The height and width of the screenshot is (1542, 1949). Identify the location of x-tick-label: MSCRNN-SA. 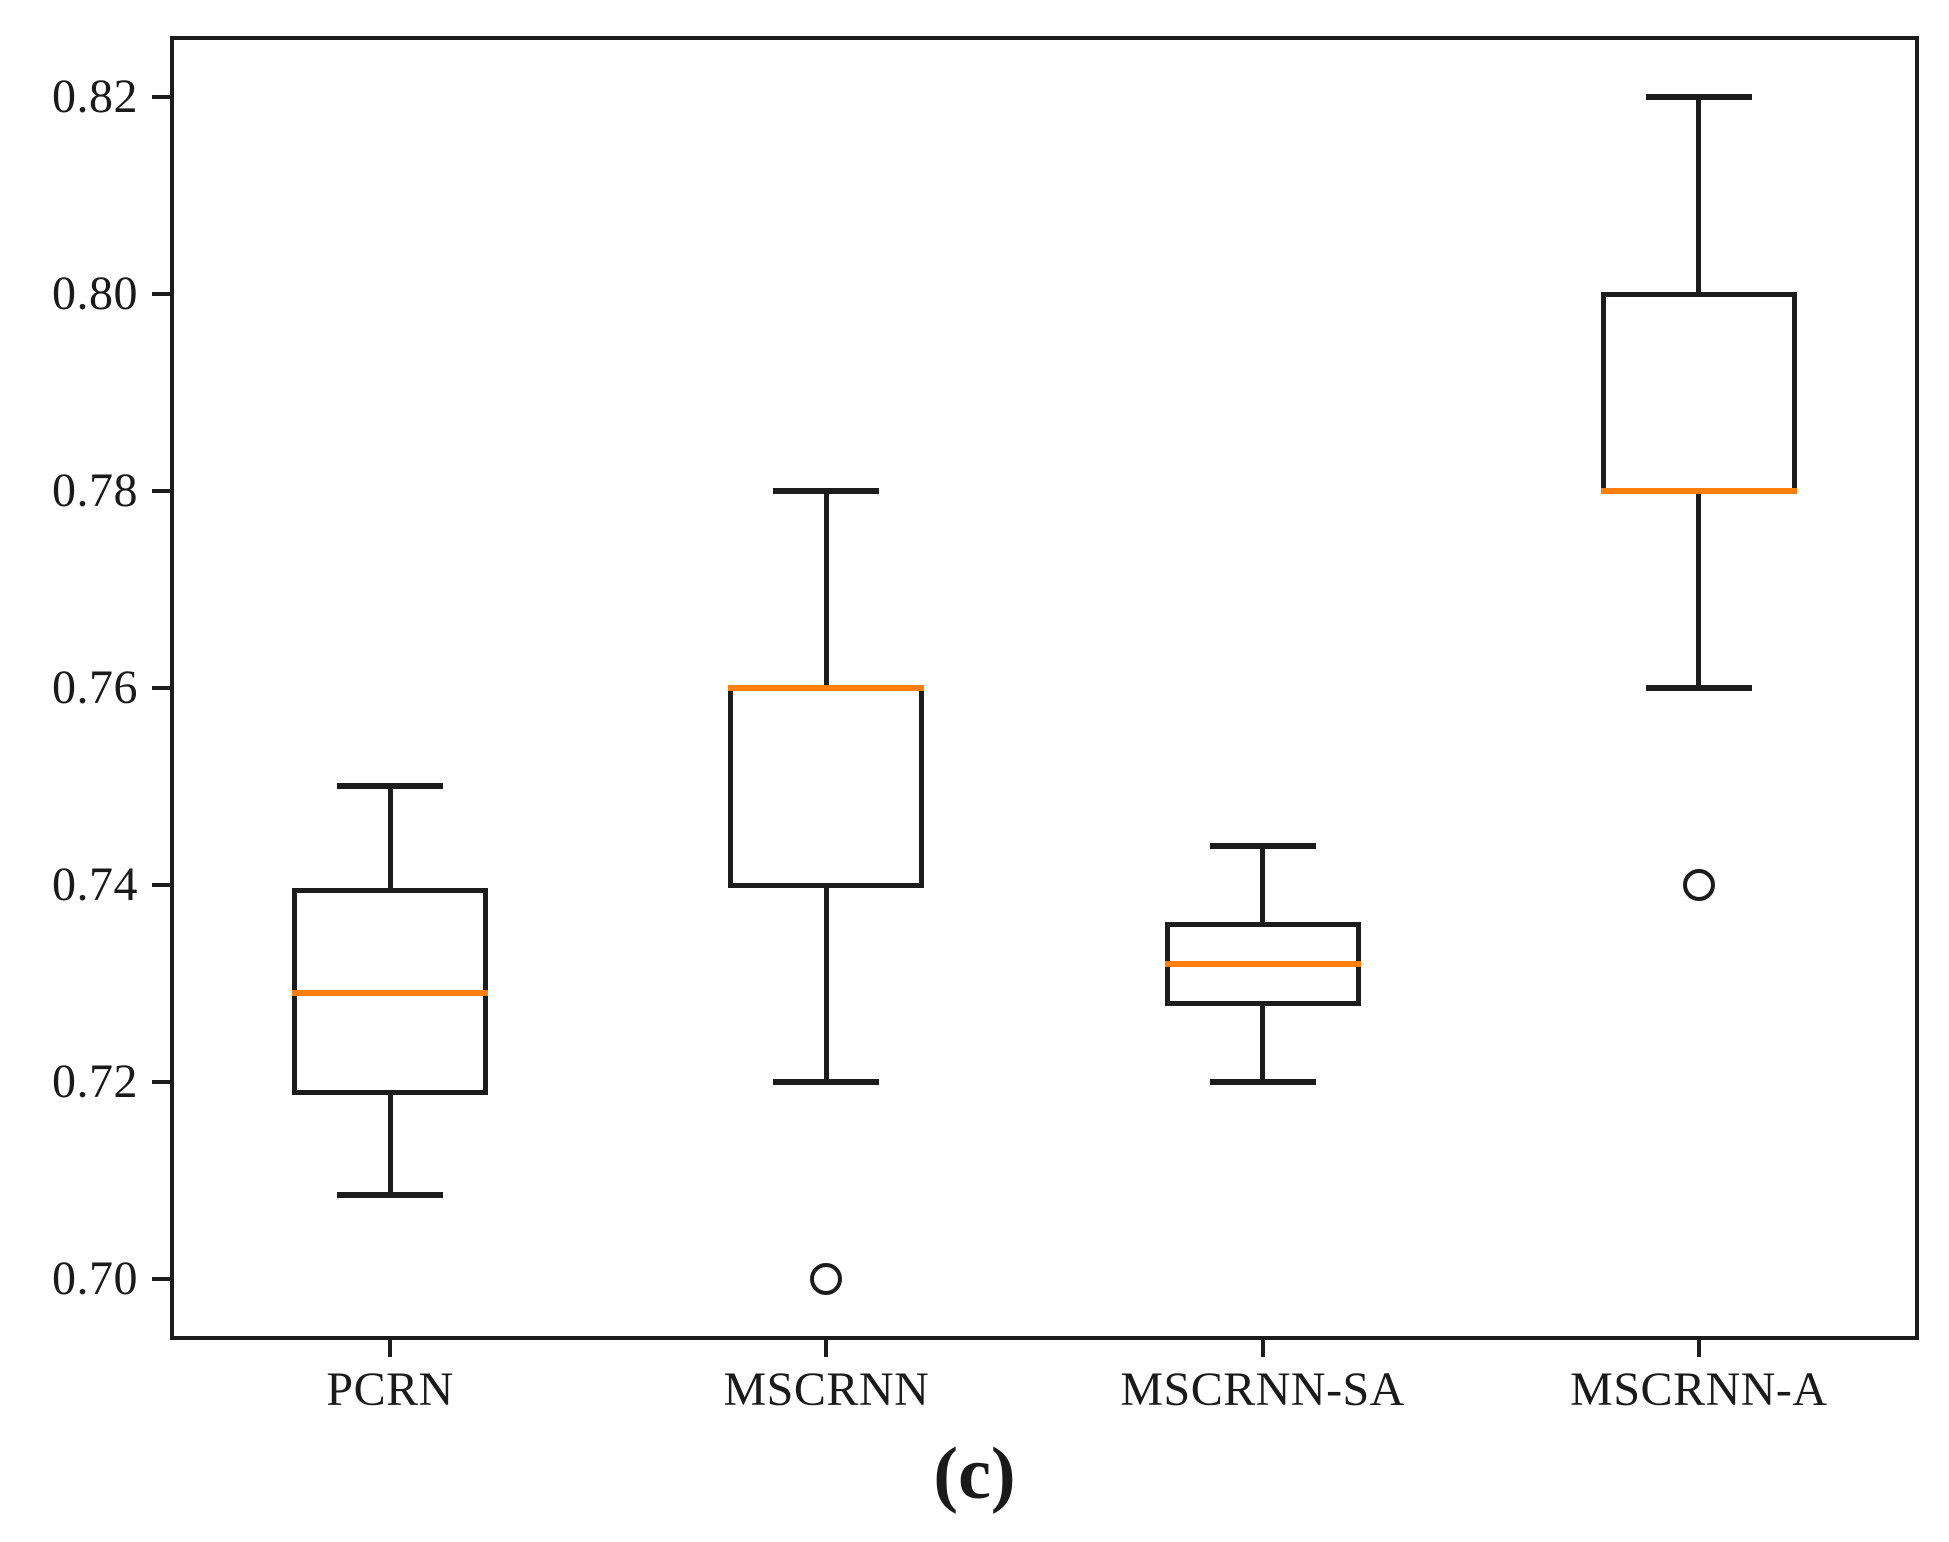
(1262, 1389).